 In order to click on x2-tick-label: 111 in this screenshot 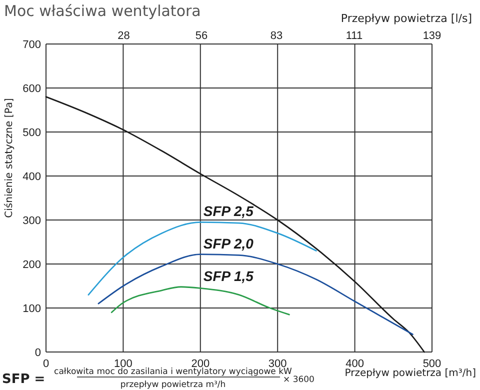, I will do `click(354, 36)`.